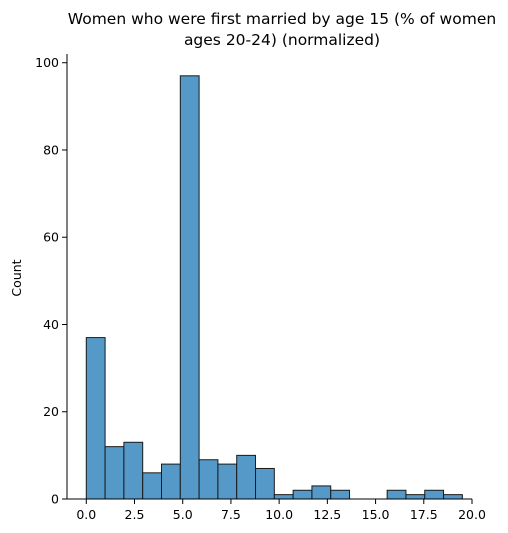  What do you see at coordinates (51, 237) in the screenshot?
I see `y-tick-label: 60` at bounding box center [51, 237].